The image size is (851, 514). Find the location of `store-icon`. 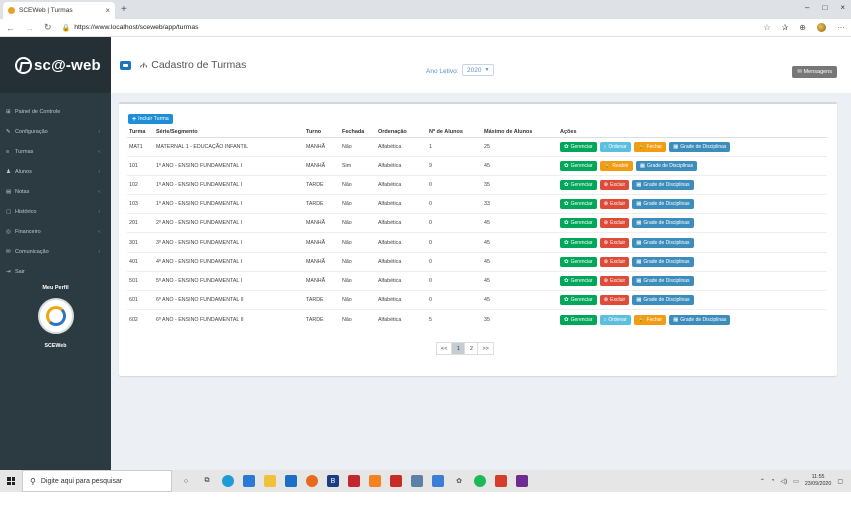

store-icon is located at coordinates (291, 481).